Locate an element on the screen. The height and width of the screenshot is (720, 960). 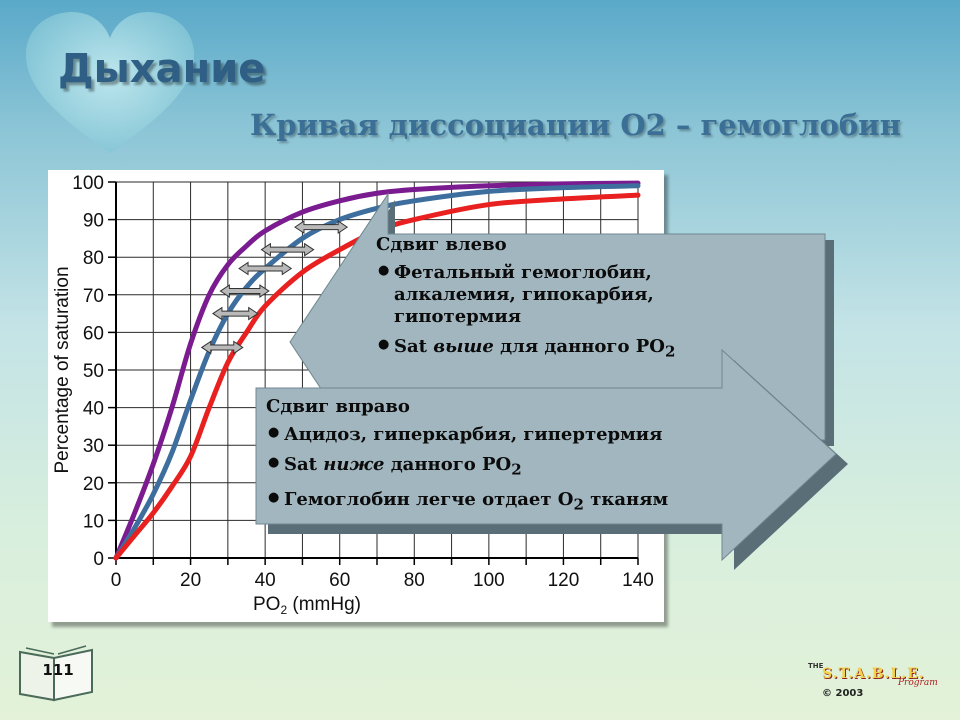
callout-right-bullet-1: ● Ацидоз, гиперкарбия, гипертермия is located at coordinates (501, 435).